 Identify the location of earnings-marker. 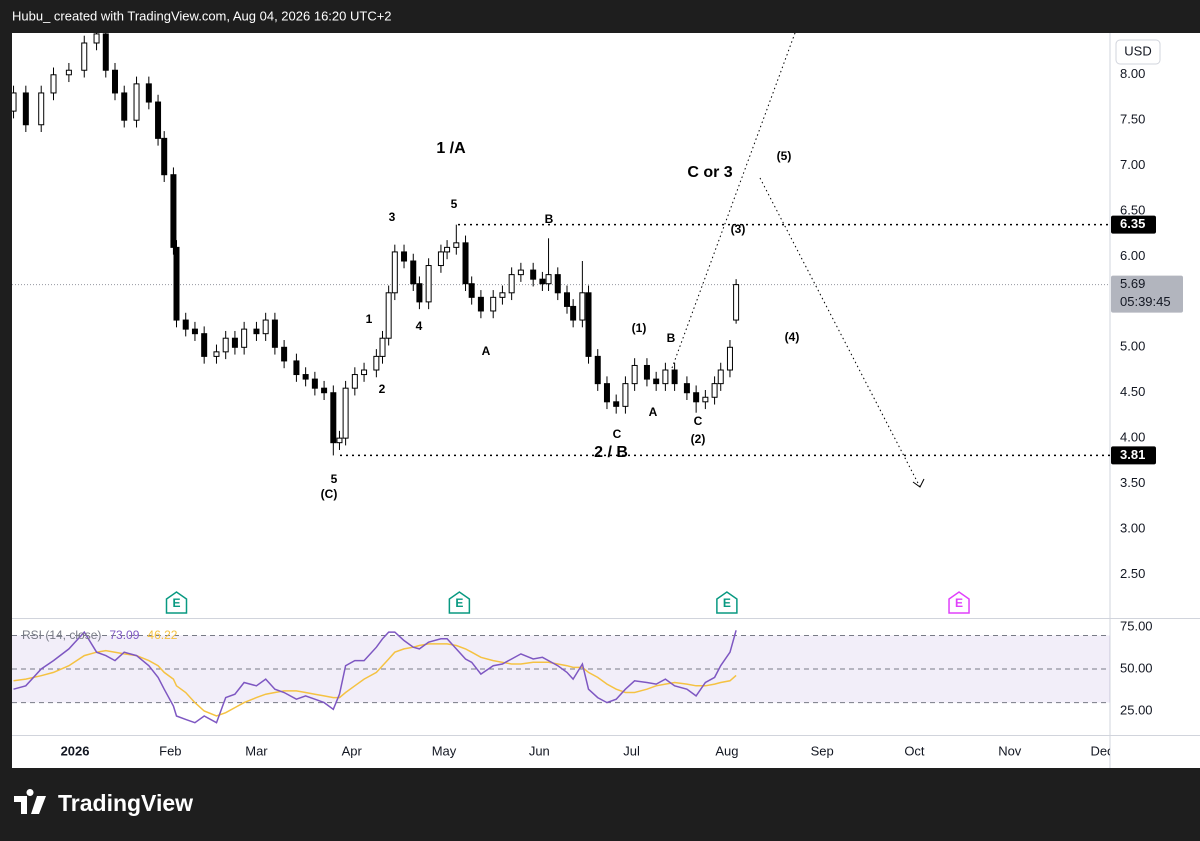
(959, 602).